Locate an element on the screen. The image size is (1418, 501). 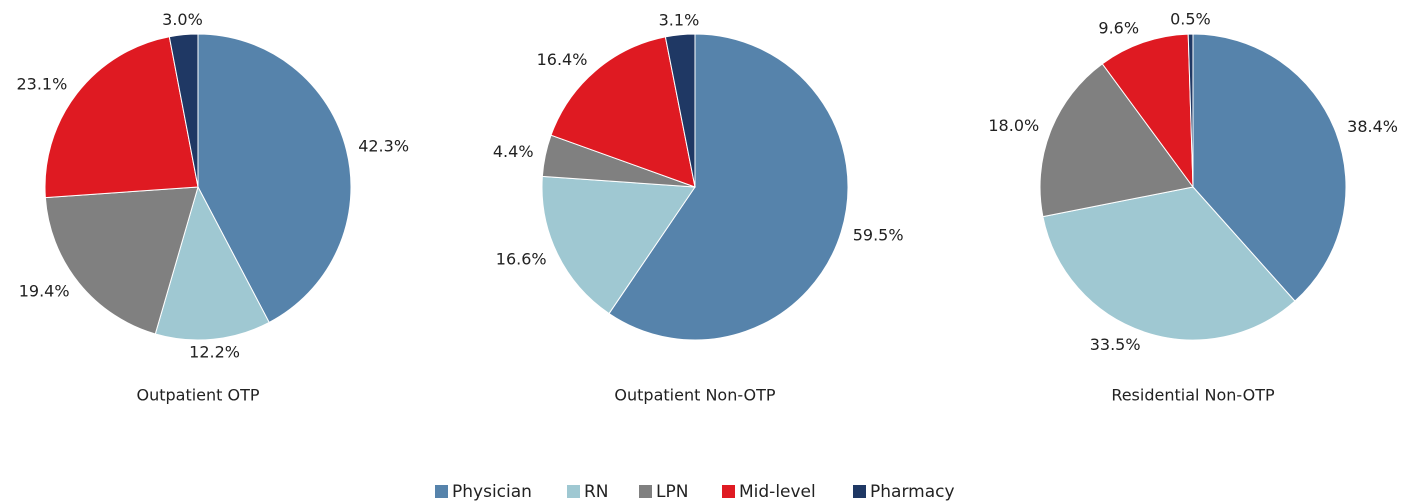
data-label: 9.6% is located at coordinates (1118, 28).